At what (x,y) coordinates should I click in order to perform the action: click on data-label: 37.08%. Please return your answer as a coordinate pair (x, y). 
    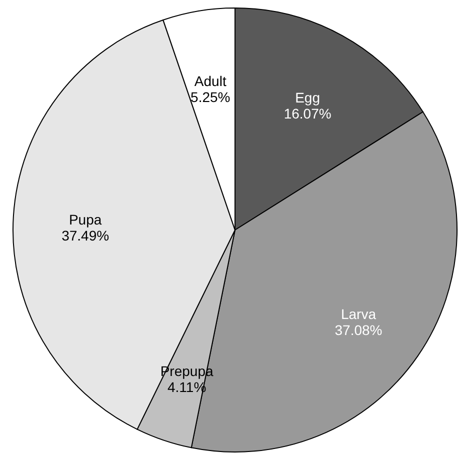
    Looking at the image, I should click on (358, 330).